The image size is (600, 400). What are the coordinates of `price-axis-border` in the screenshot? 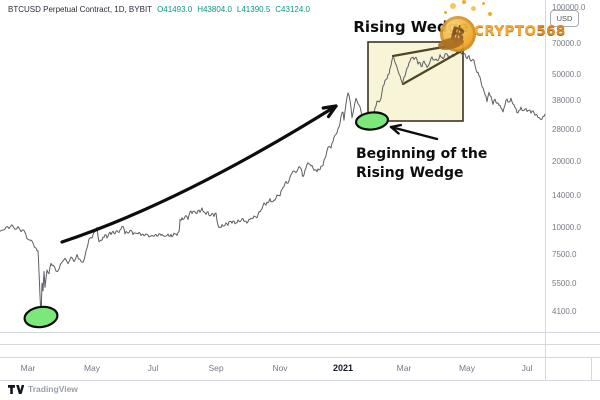 It's located at (545, 190).